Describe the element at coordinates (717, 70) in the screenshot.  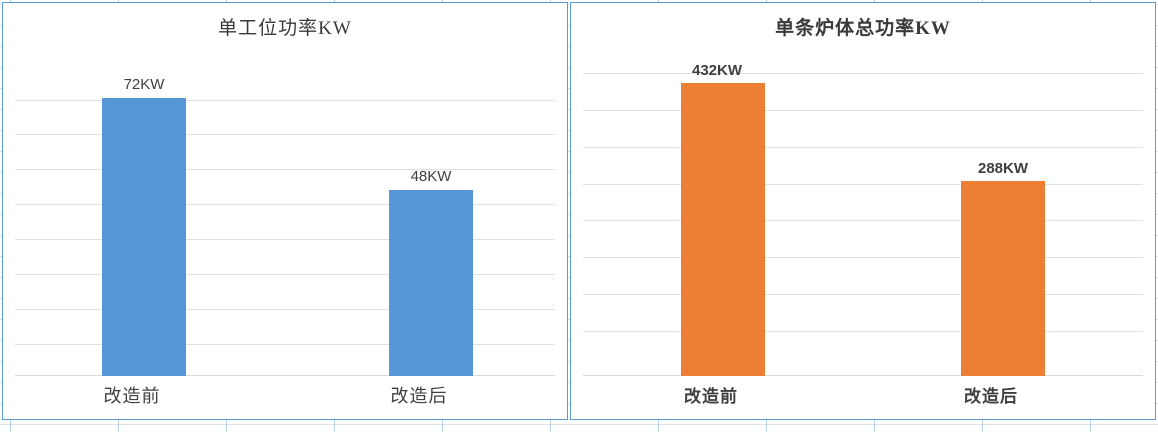
I see `data-label-0: 432KW` at that location.